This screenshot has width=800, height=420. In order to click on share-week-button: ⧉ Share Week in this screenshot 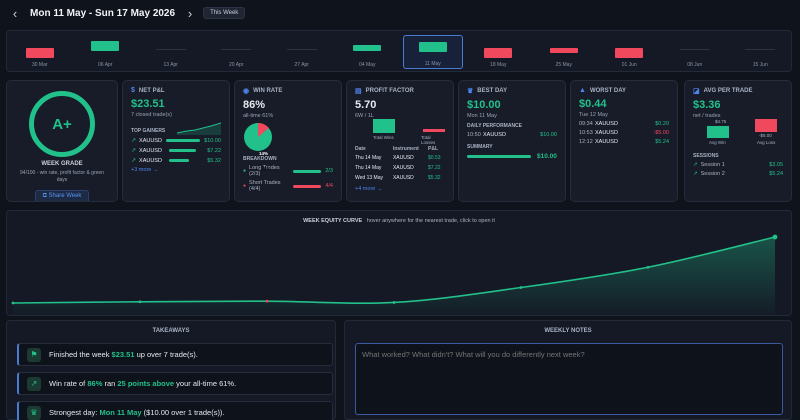, I will do `click(62, 195)`.